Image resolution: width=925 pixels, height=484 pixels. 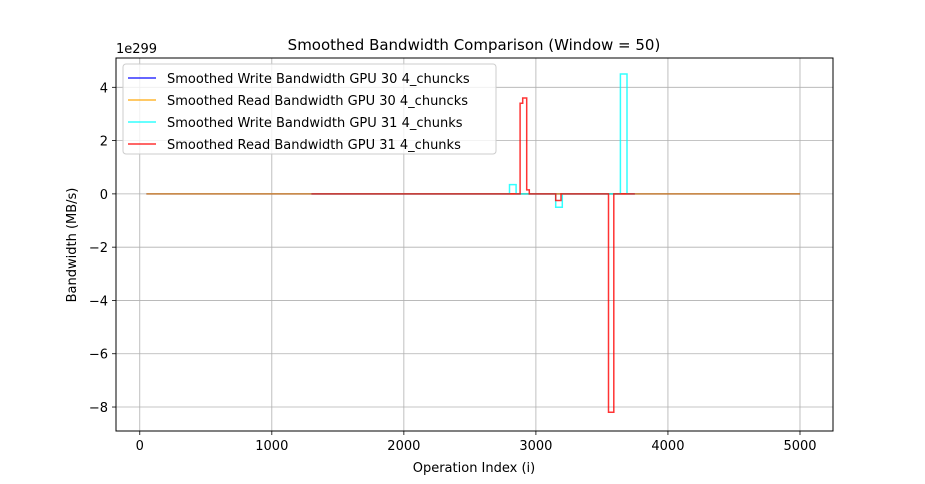 What do you see at coordinates (799, 446) in the screenshot?
I see `x-tick-label: 5000` at bounding box center [799, 446].